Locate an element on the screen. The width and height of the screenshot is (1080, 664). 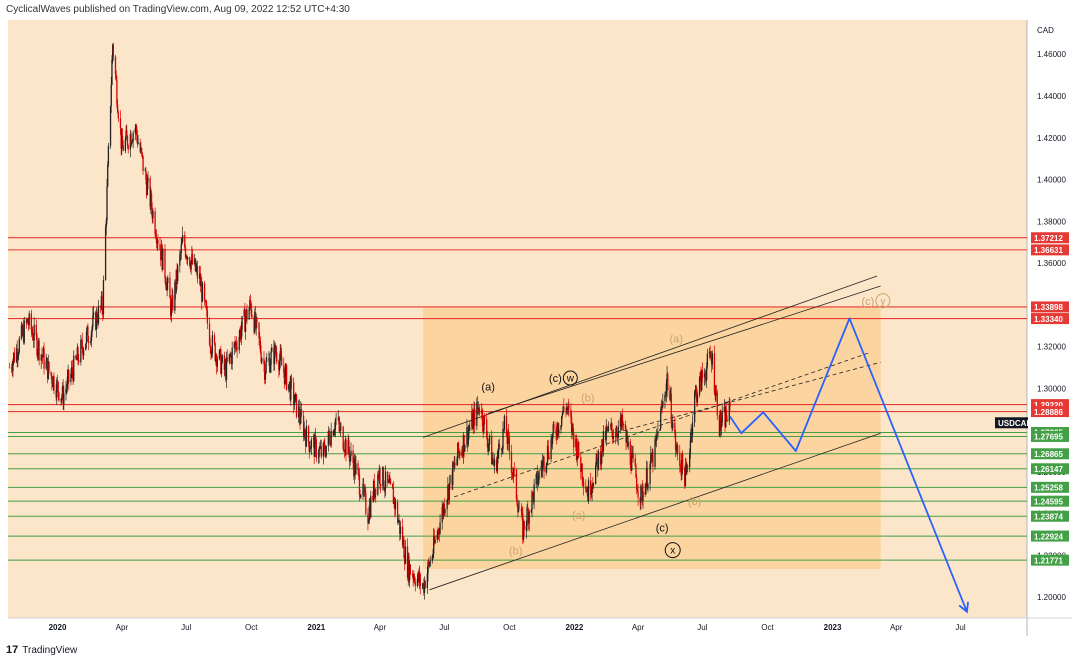
price-tick-label: 1.38000 is located at coordinates (1051, 221).